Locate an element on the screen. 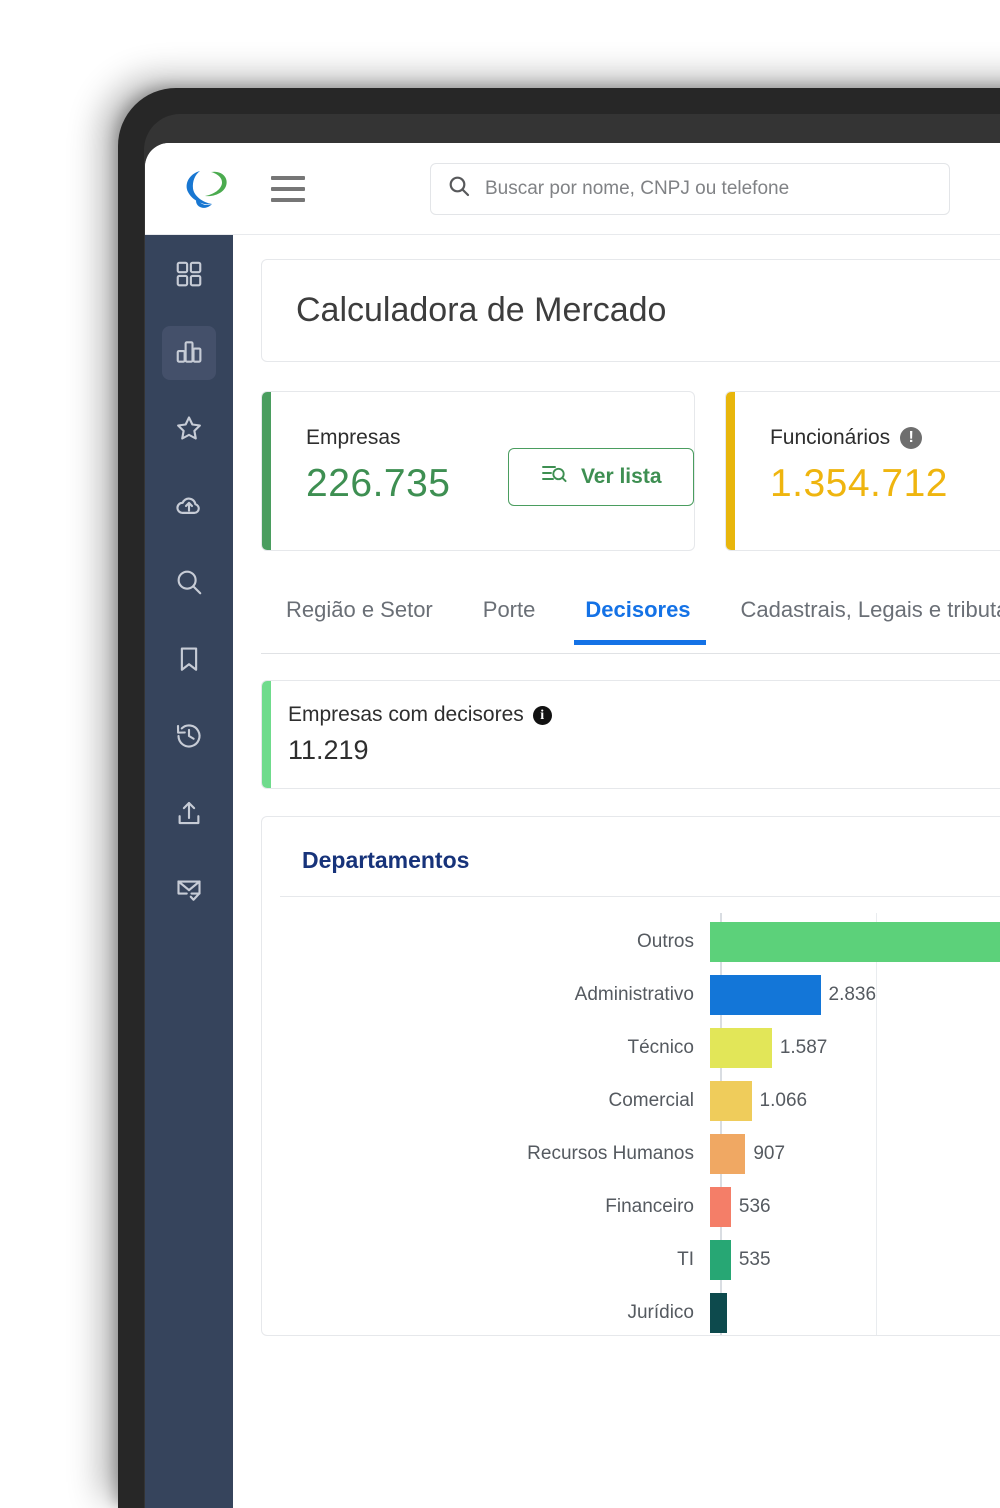  bar-chart-icon is located at coordinates (189, 353).